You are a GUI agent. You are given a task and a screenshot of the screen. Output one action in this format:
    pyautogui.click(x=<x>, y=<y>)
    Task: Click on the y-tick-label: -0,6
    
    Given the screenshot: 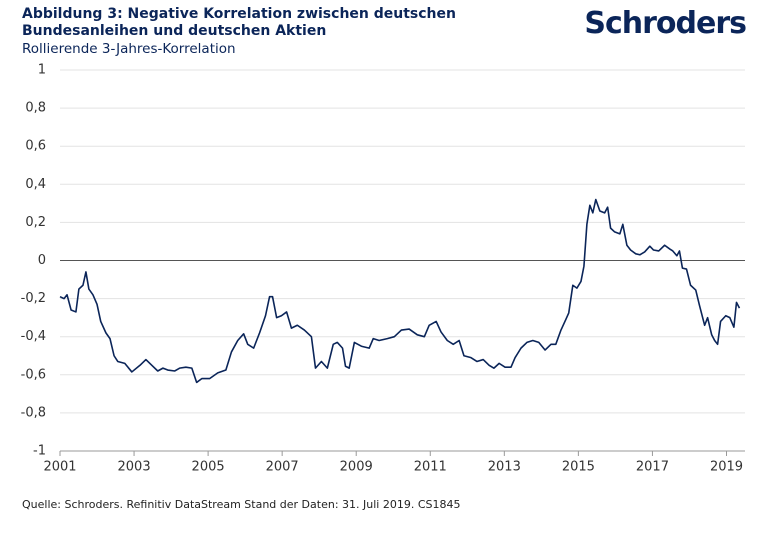 What is the action you would take?
    pyautogui.click(x=33, y=374)
    